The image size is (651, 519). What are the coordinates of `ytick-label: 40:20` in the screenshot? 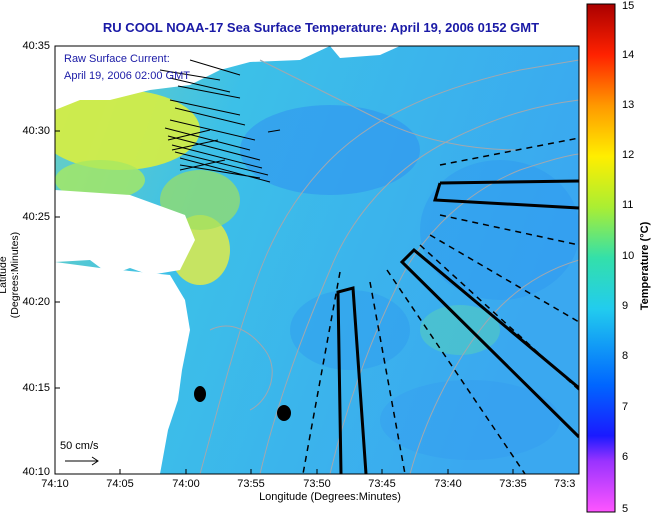 It's located at (36, 302).